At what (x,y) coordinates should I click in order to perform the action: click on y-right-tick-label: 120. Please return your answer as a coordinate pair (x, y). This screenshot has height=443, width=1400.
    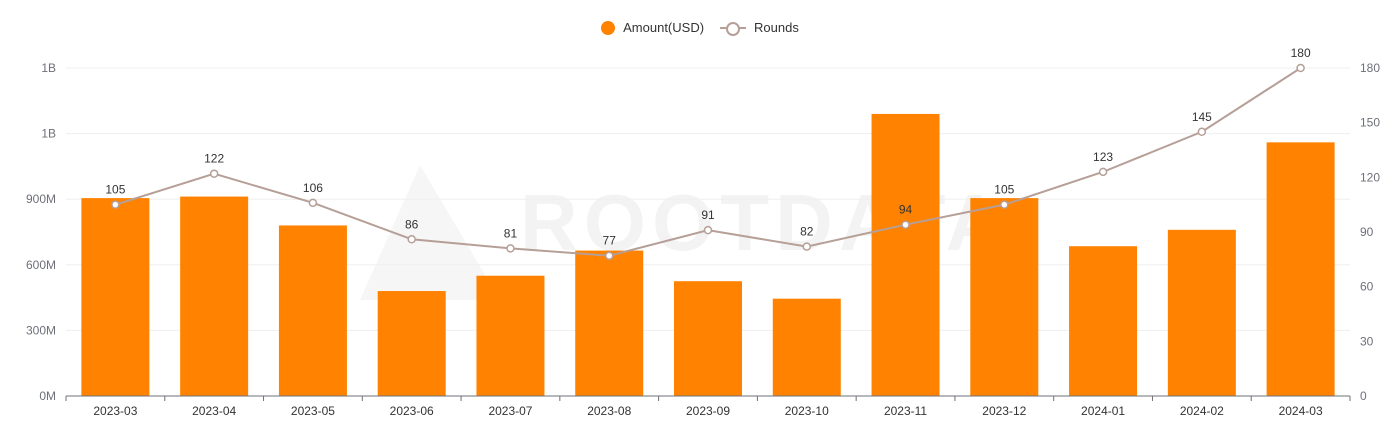
    Looking at the image, I should click on (1370, 177).